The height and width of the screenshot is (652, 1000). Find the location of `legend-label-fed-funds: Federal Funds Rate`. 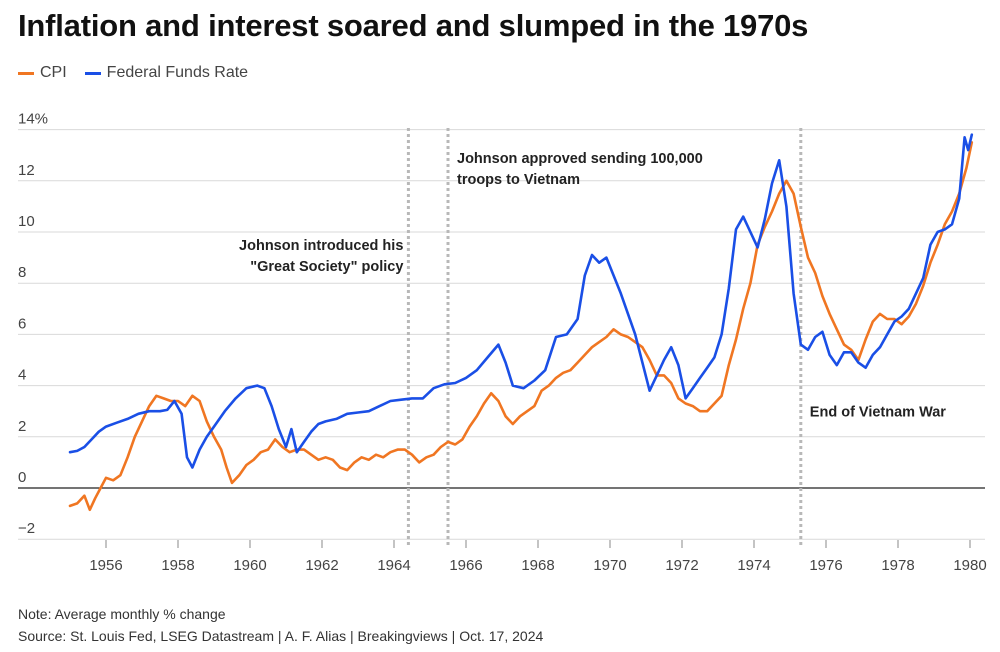

legend-label-fed-funds: Federal Funds Rate is located at coordinates (177, 72).